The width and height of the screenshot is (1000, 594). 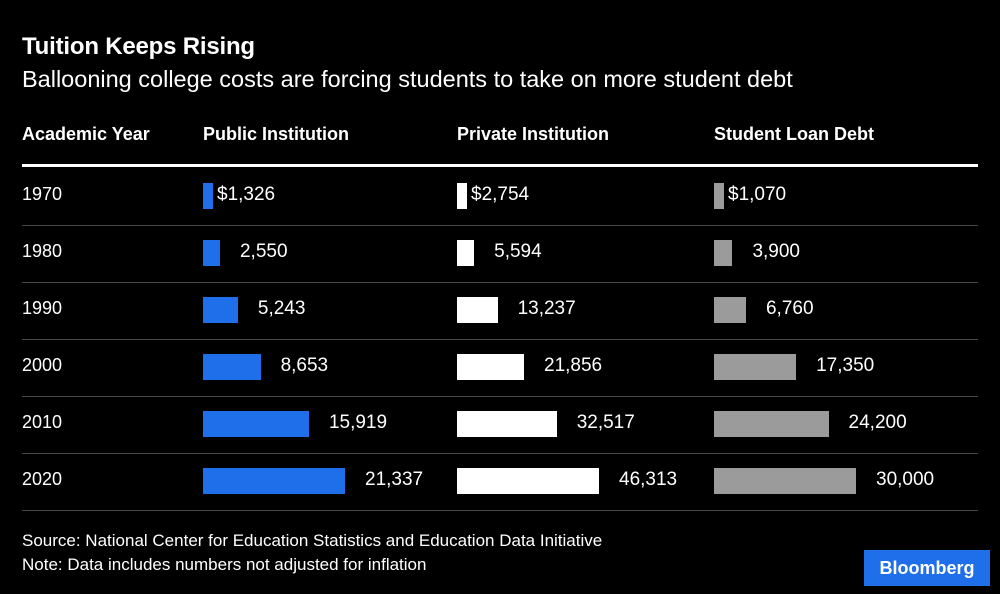 I want to click on header-rule, so click(x=500, y=165).